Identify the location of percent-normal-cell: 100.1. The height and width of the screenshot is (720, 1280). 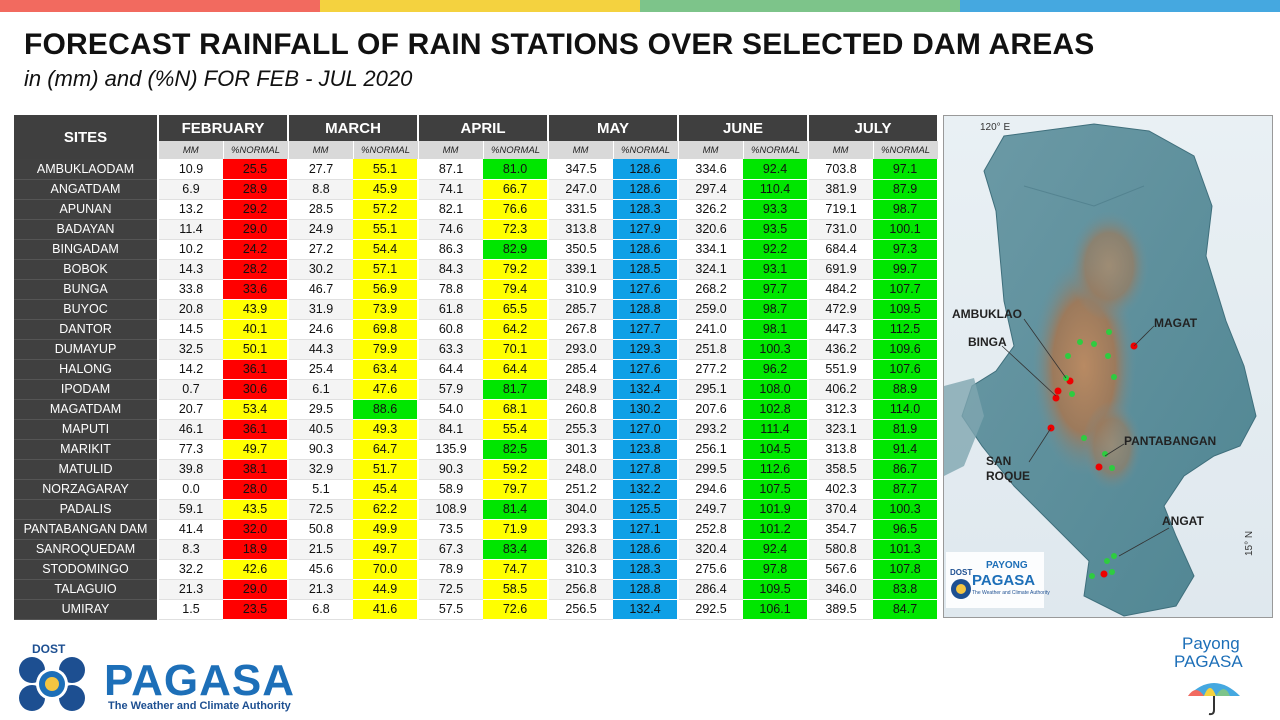
(906, 229).